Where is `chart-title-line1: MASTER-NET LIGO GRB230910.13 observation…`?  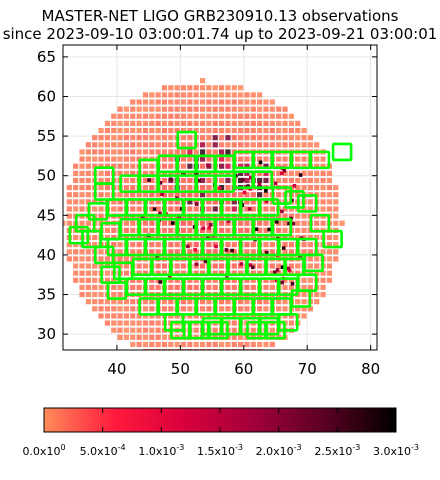 chart-title-line1: MASTER-NET LIGO GRB230910.13 observation… is located at coordinates (220, 16).